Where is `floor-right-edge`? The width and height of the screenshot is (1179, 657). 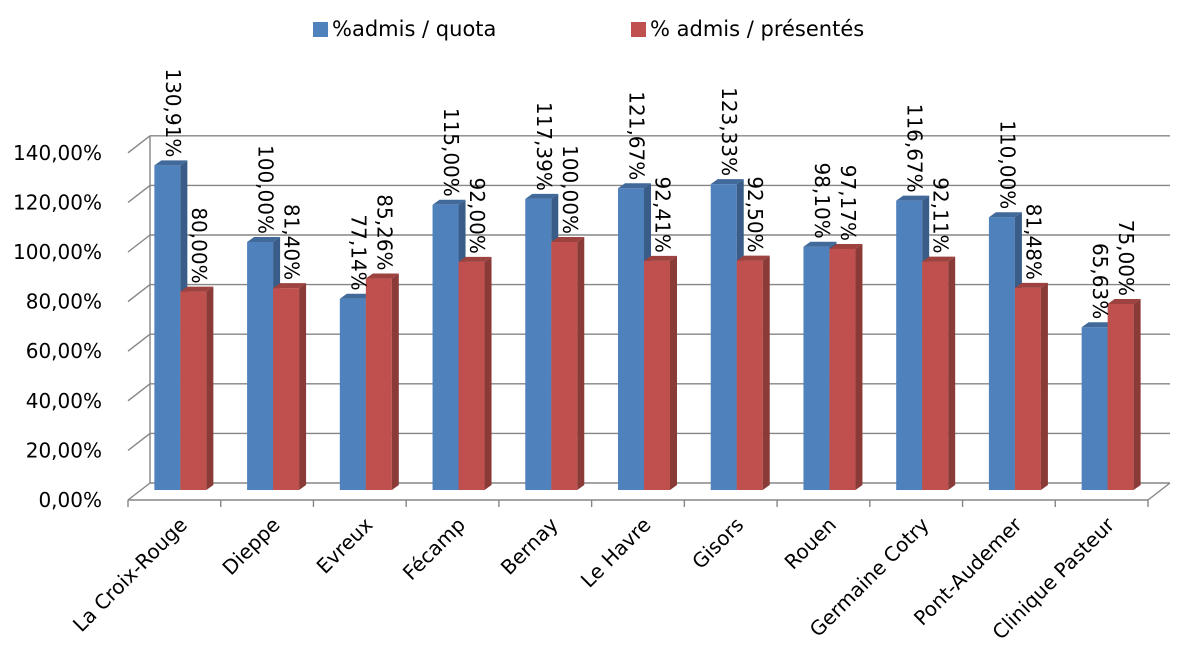
floor-right-edge is located at coordinates (1159, 491).